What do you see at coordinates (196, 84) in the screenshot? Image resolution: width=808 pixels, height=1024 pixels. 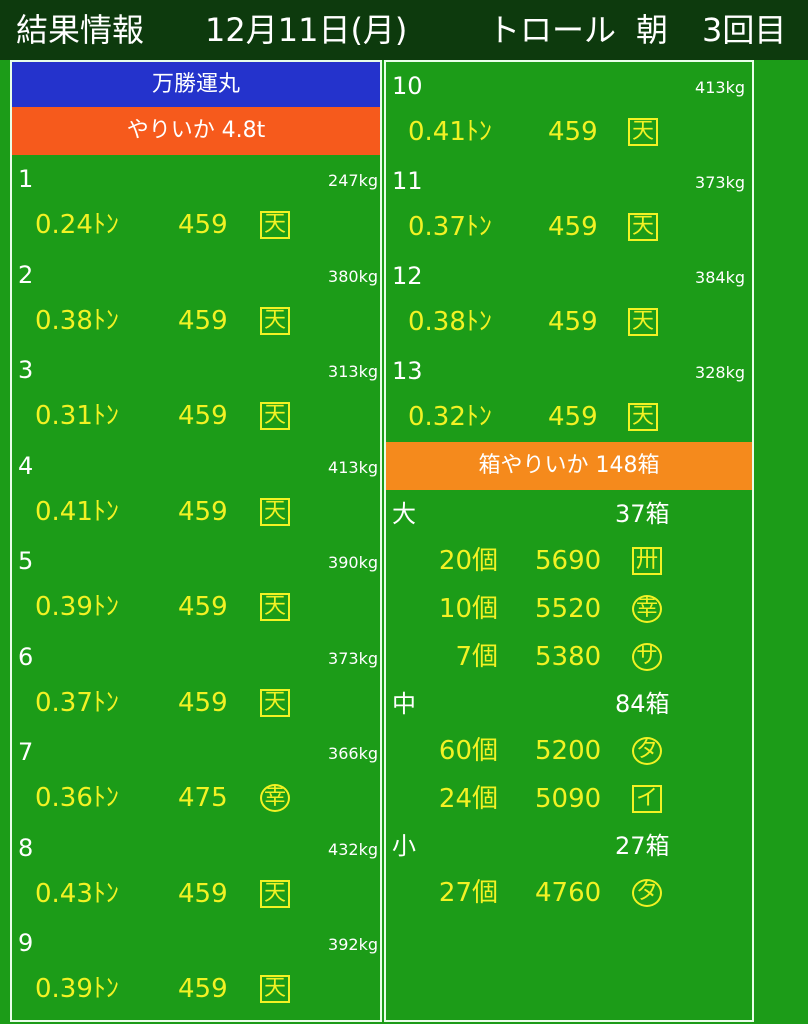 I see `boat-name: 万勝運丸` at bounding box center [196, 84].